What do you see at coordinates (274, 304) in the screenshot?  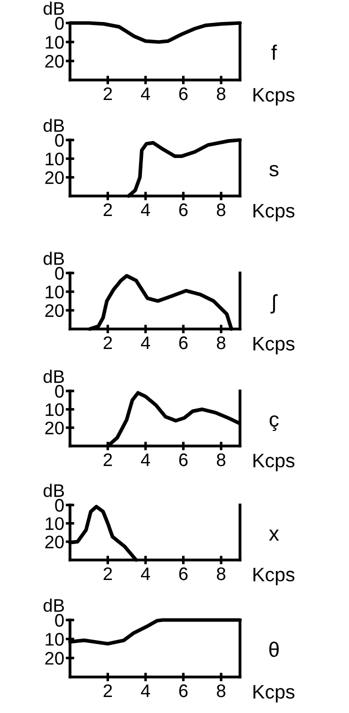 I see `text: ʃ` at bounding box center [274, 304].